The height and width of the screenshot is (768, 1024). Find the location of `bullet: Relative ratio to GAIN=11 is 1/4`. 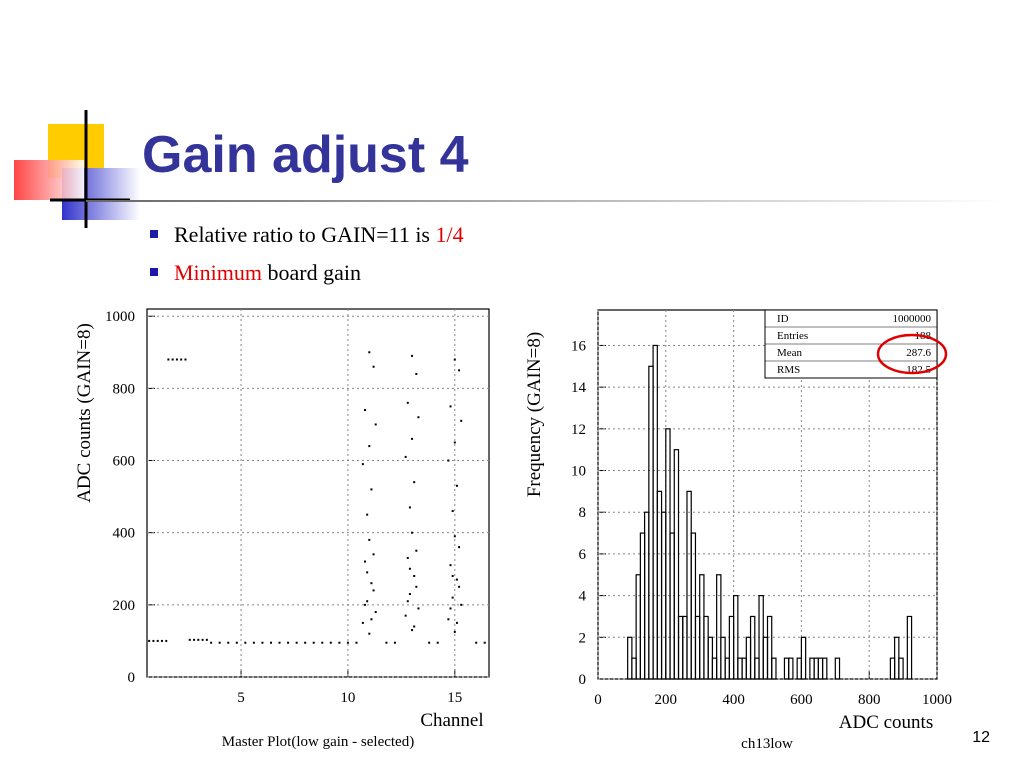

bullet: Relative ratio to GAIN=11 is 1/4 is located at coordinates (319, 234).